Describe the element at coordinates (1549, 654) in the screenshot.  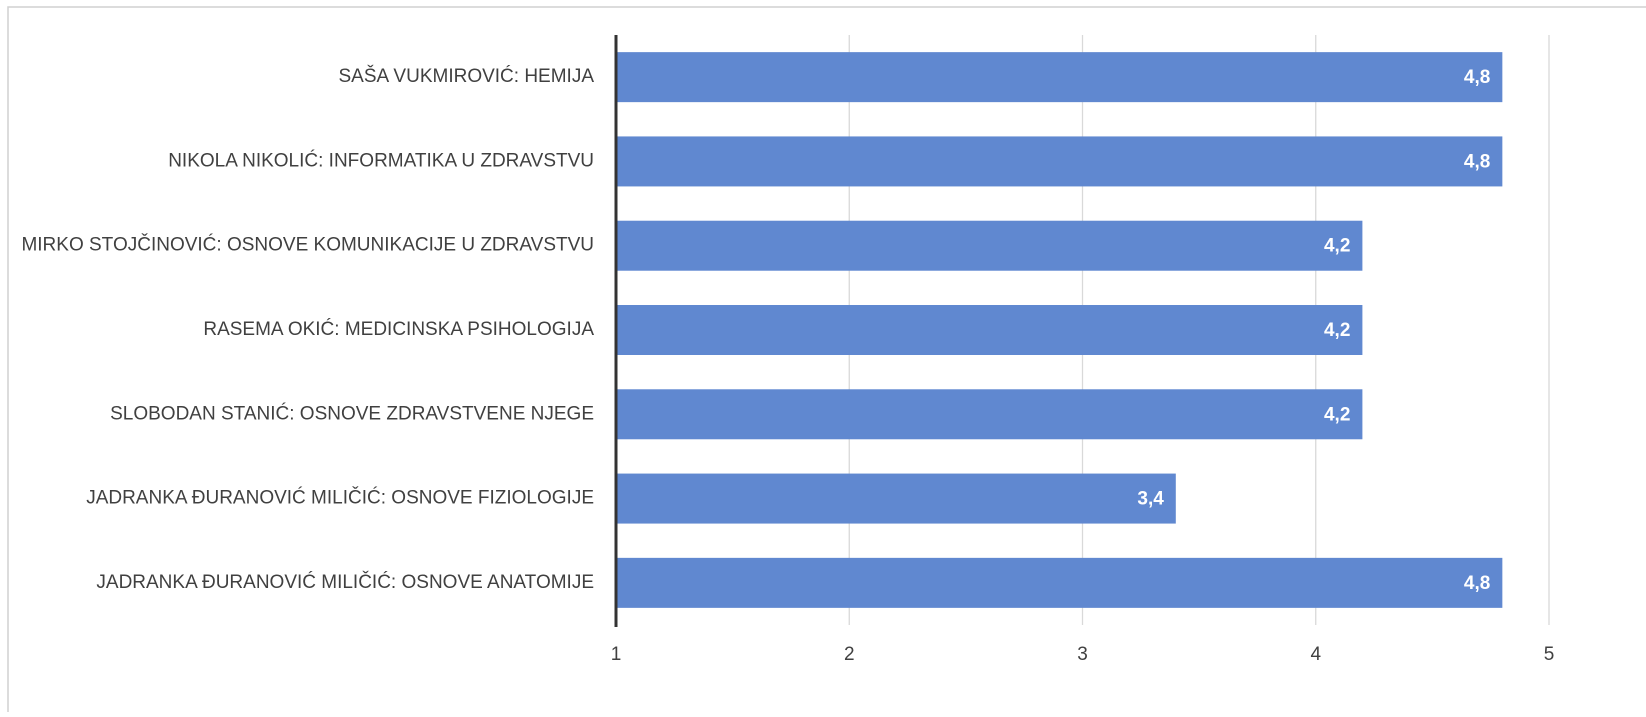
I see `x-tick-label: 5` at that location.